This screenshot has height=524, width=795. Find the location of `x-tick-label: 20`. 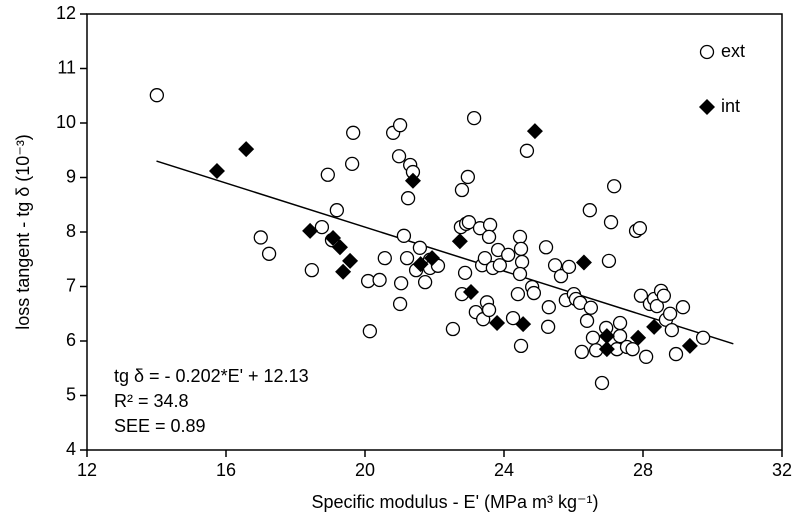

x-tick-label: 20 is located at coordinates (365, 470).